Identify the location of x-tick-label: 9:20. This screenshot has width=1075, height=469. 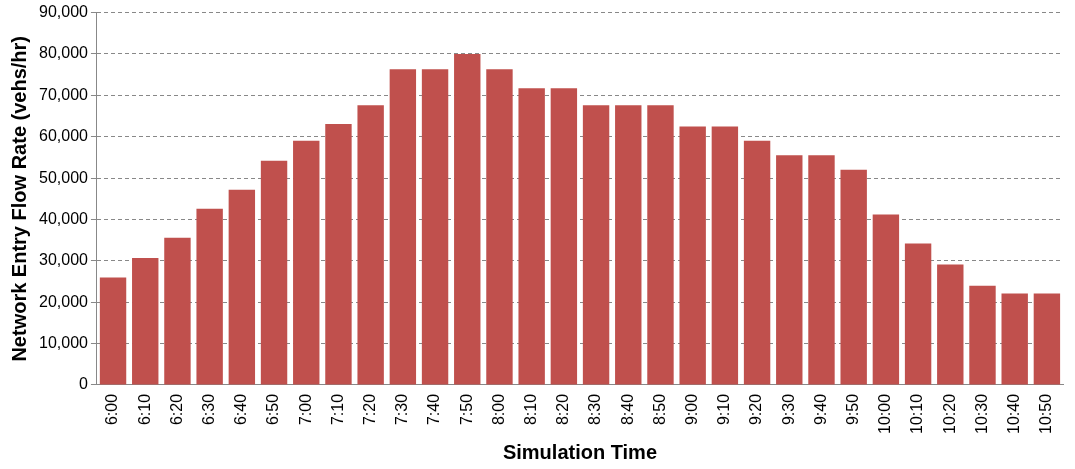
(756, 409).